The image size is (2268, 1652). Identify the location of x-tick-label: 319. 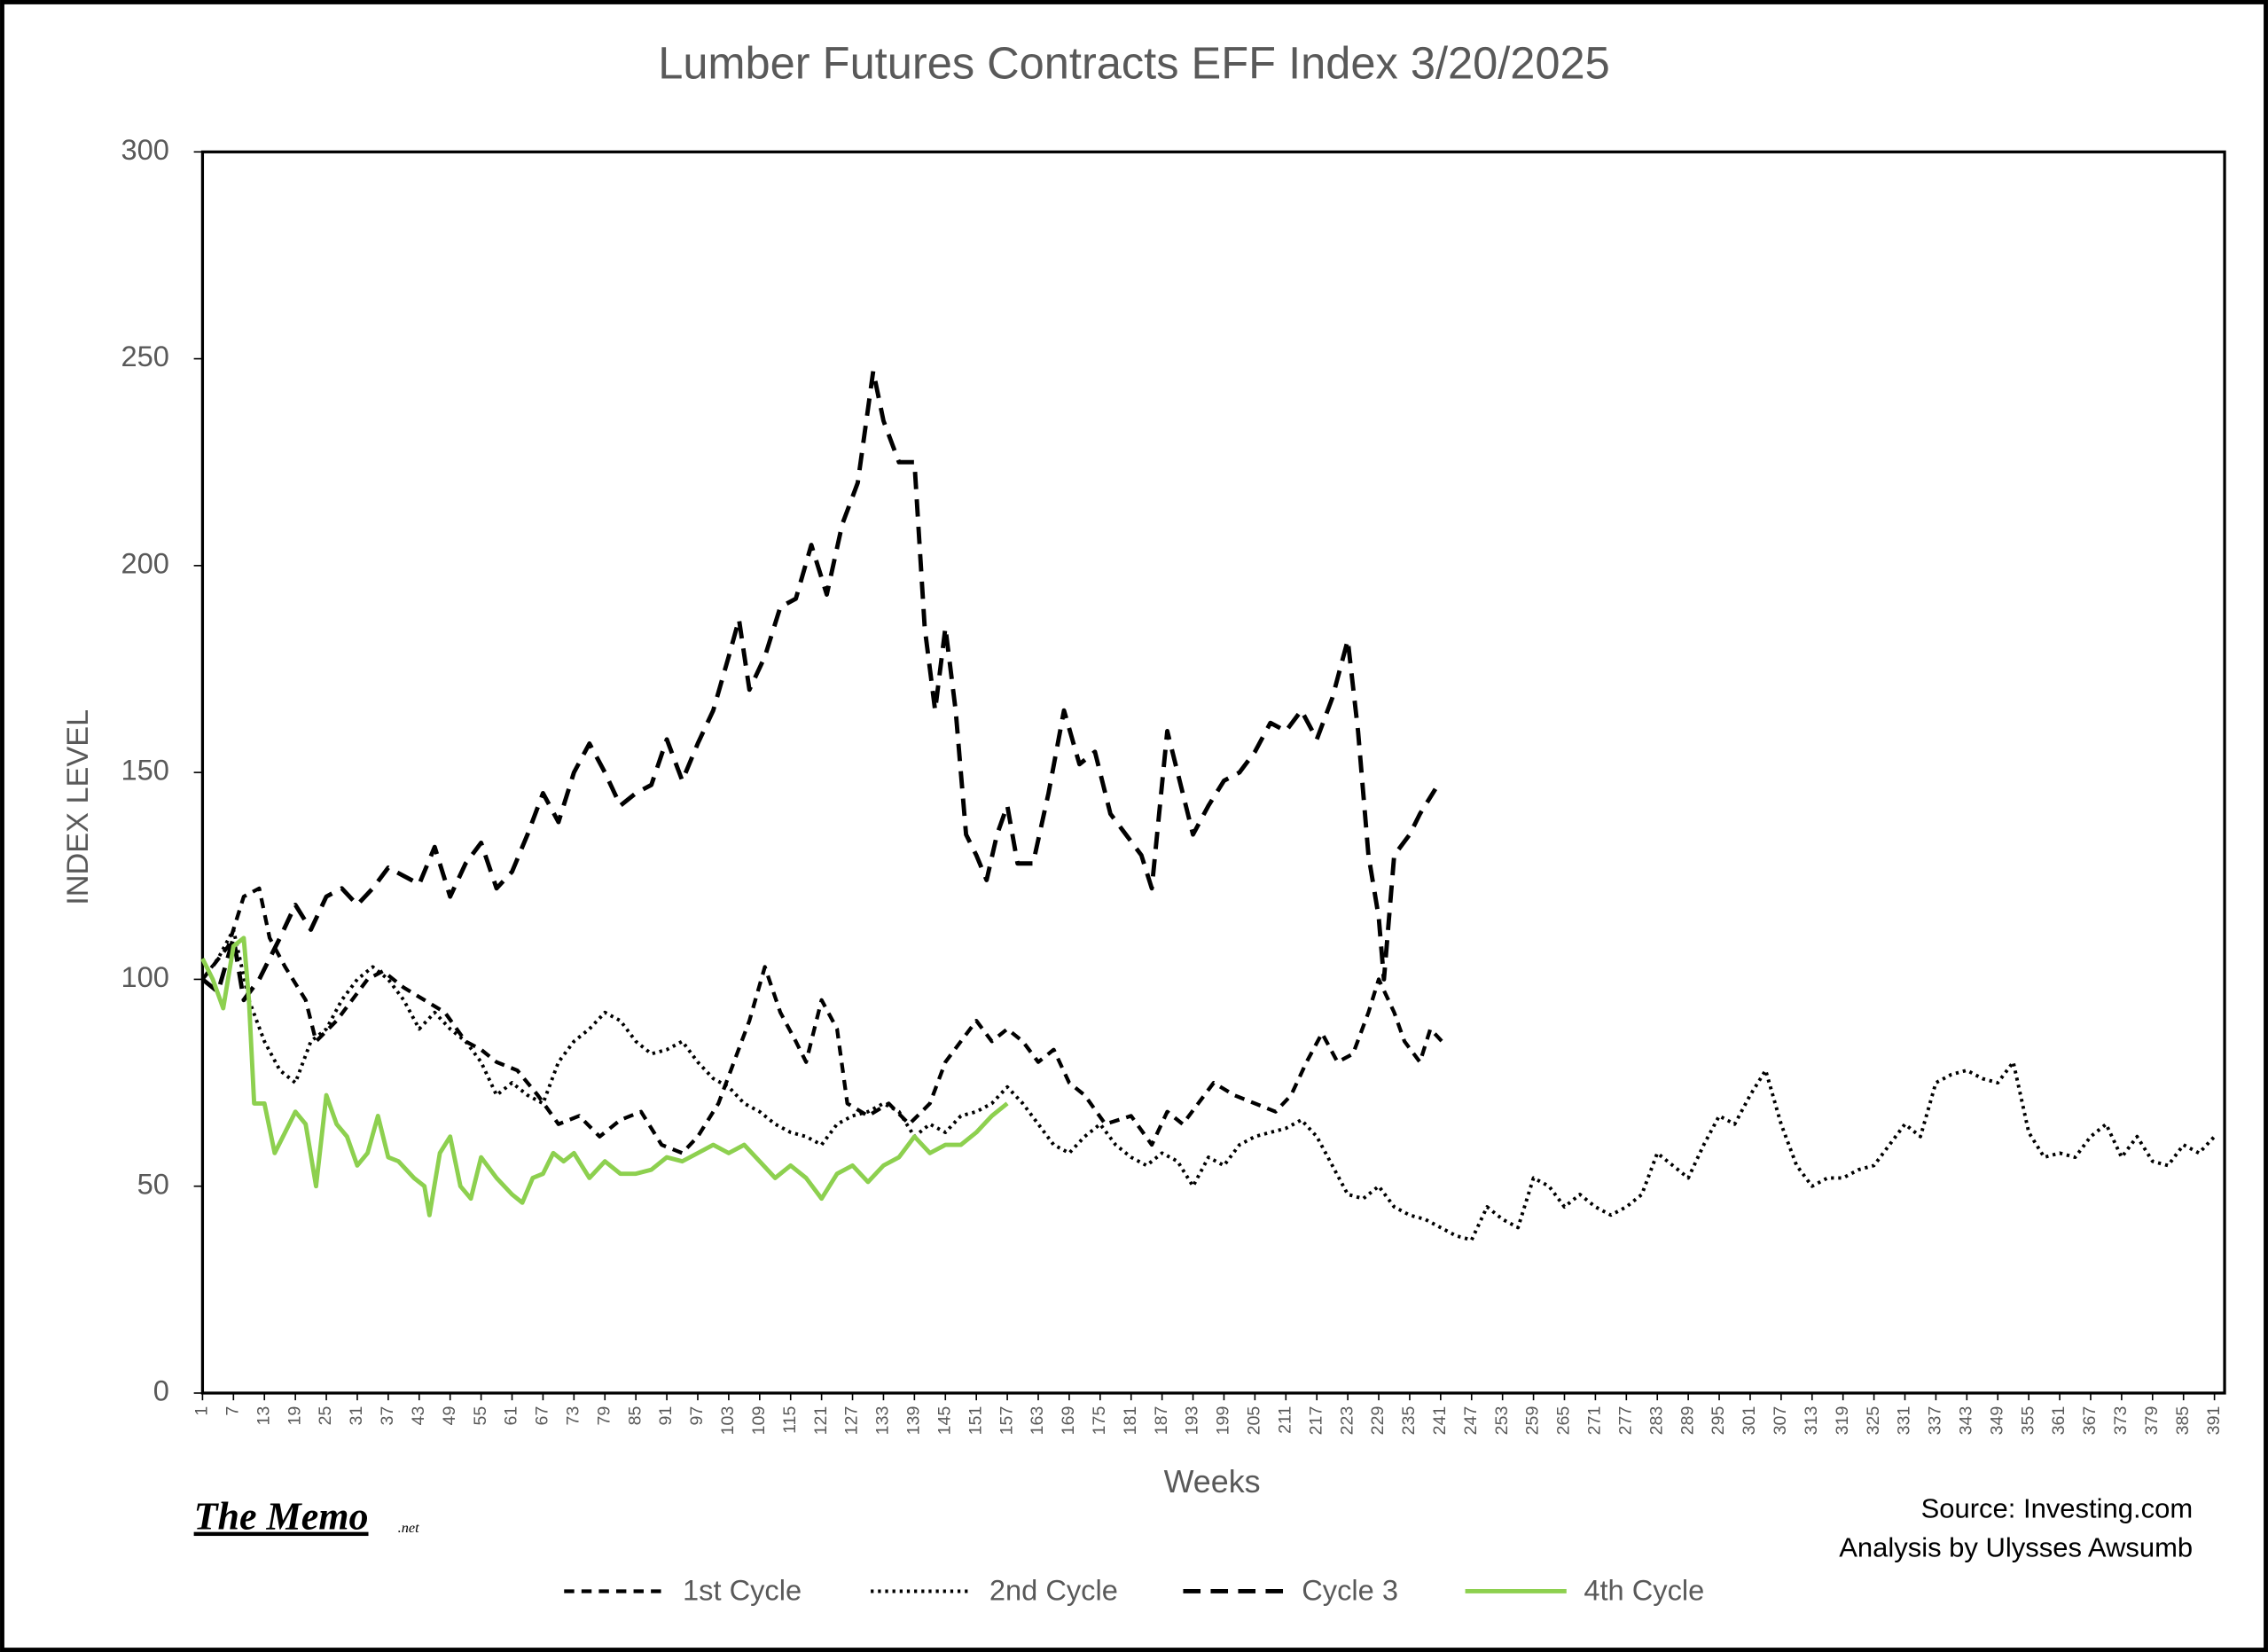
(1842, 1421).